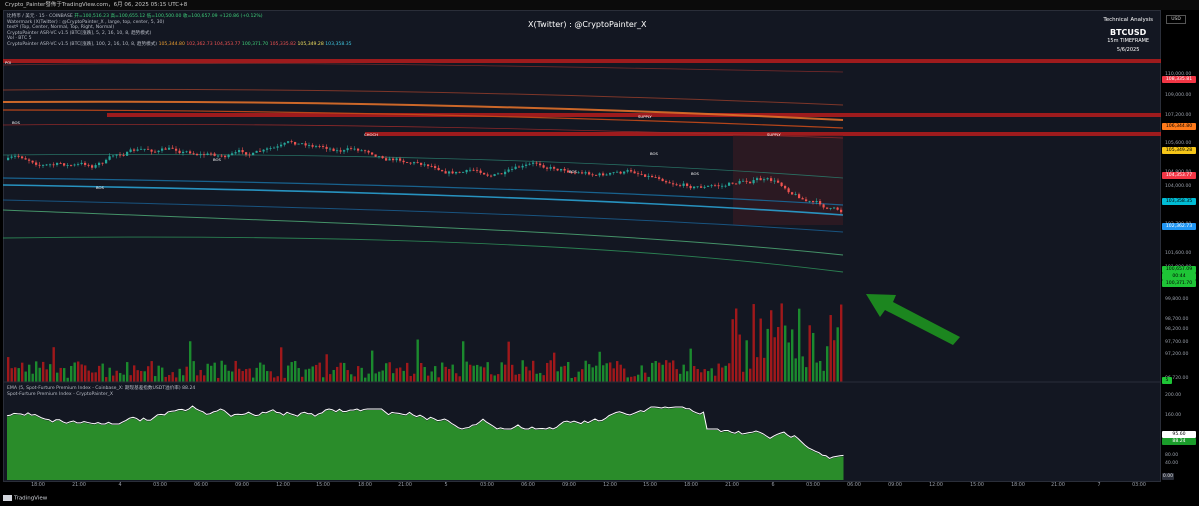 The height and width of the screenshot is (506, 1199). I want to click on time-tick: 12:00, so click(610, 485).